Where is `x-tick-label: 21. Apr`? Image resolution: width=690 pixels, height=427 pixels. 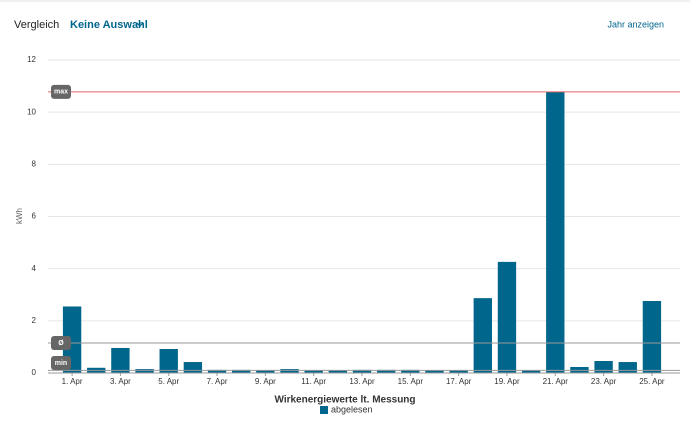
x-tick-label: 21. Apr is located at coordinates (556, 381).